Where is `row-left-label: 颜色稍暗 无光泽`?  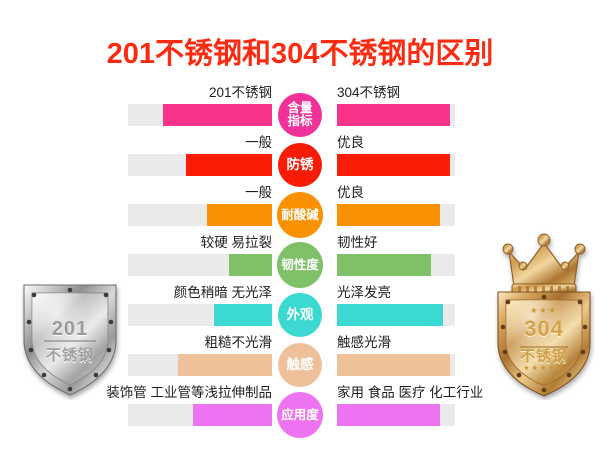
row-left-label: 颜色稍暗 无光泽 is located at coordinates (222, 292).